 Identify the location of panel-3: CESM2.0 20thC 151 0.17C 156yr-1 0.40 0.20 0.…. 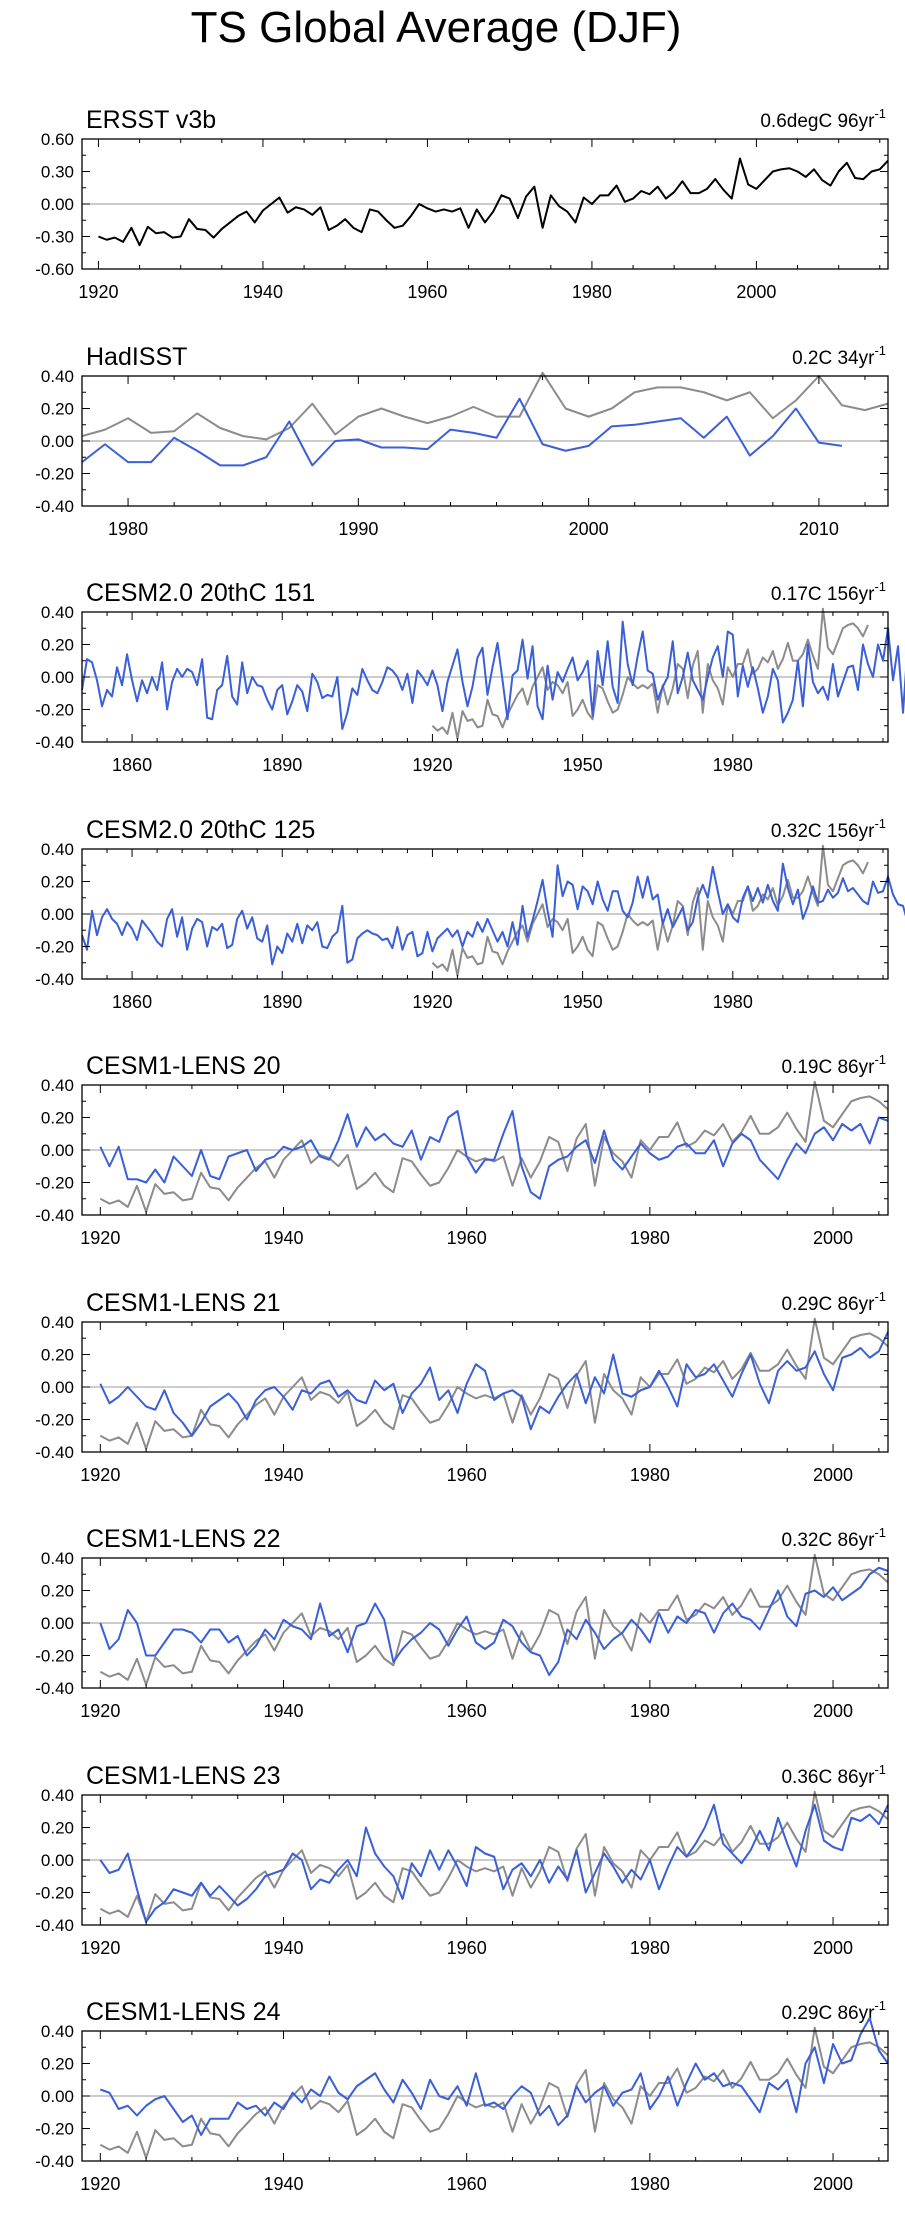
(470, 677).